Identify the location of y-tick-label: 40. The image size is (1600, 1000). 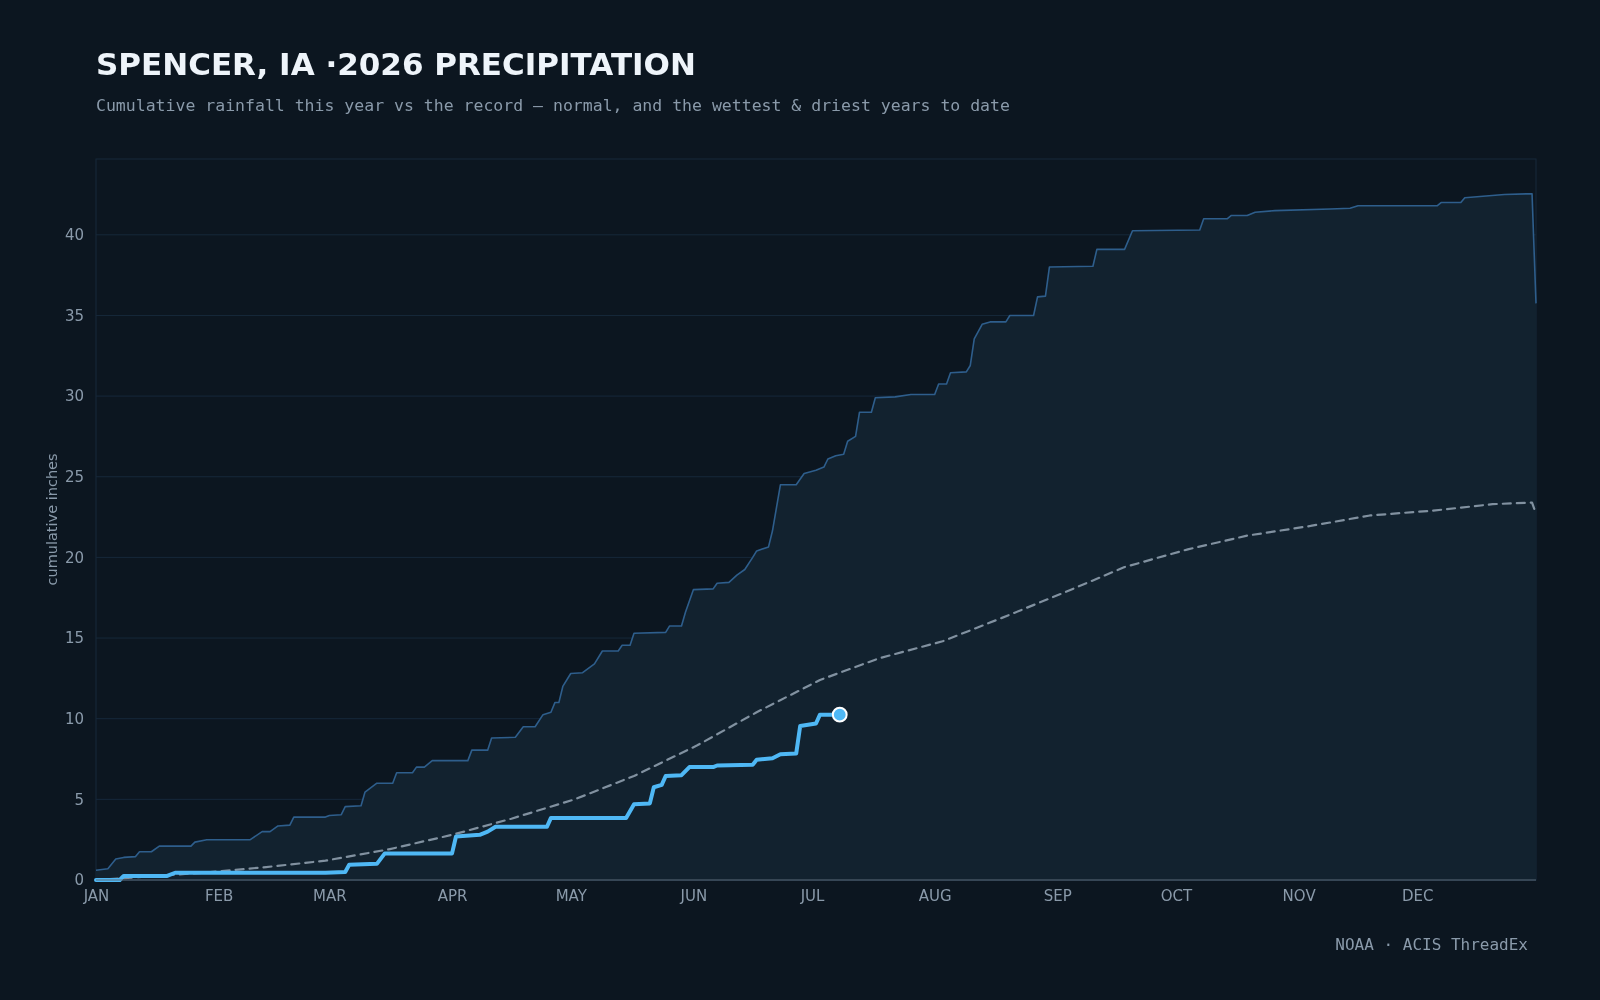
(74, 235).